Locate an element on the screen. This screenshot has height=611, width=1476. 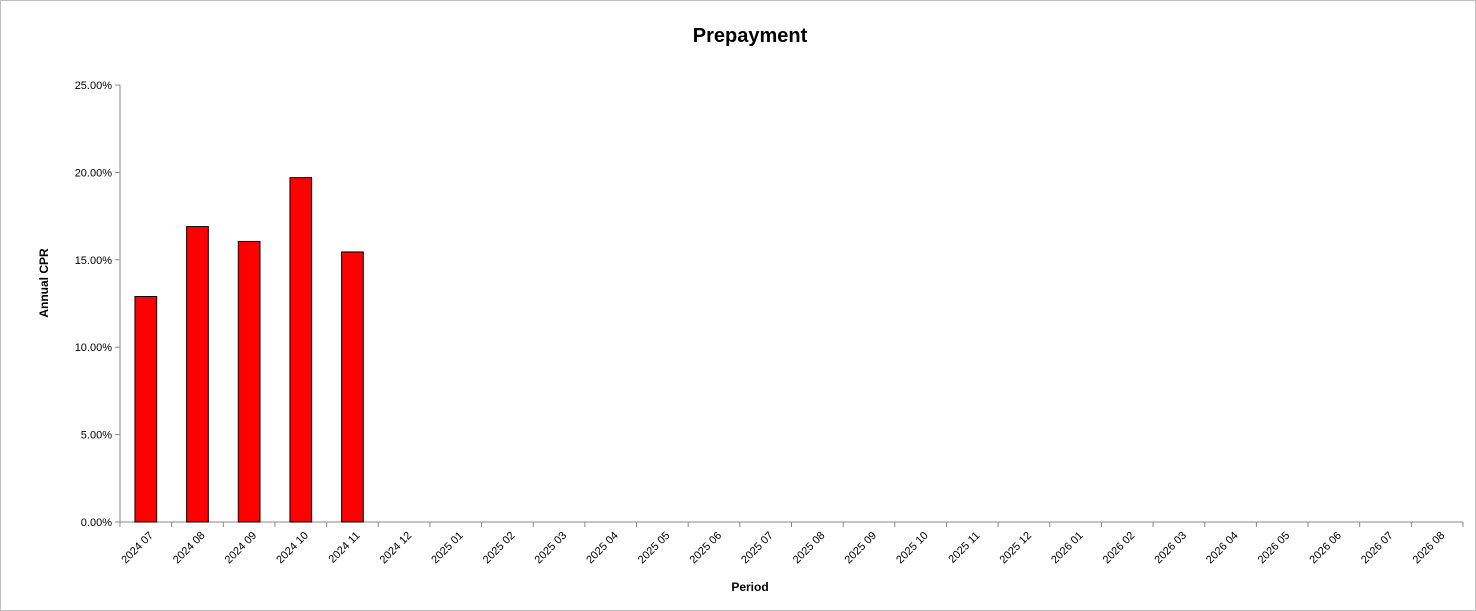
x-tick-label: 2026 06 is located at coordinates (1325, 548).